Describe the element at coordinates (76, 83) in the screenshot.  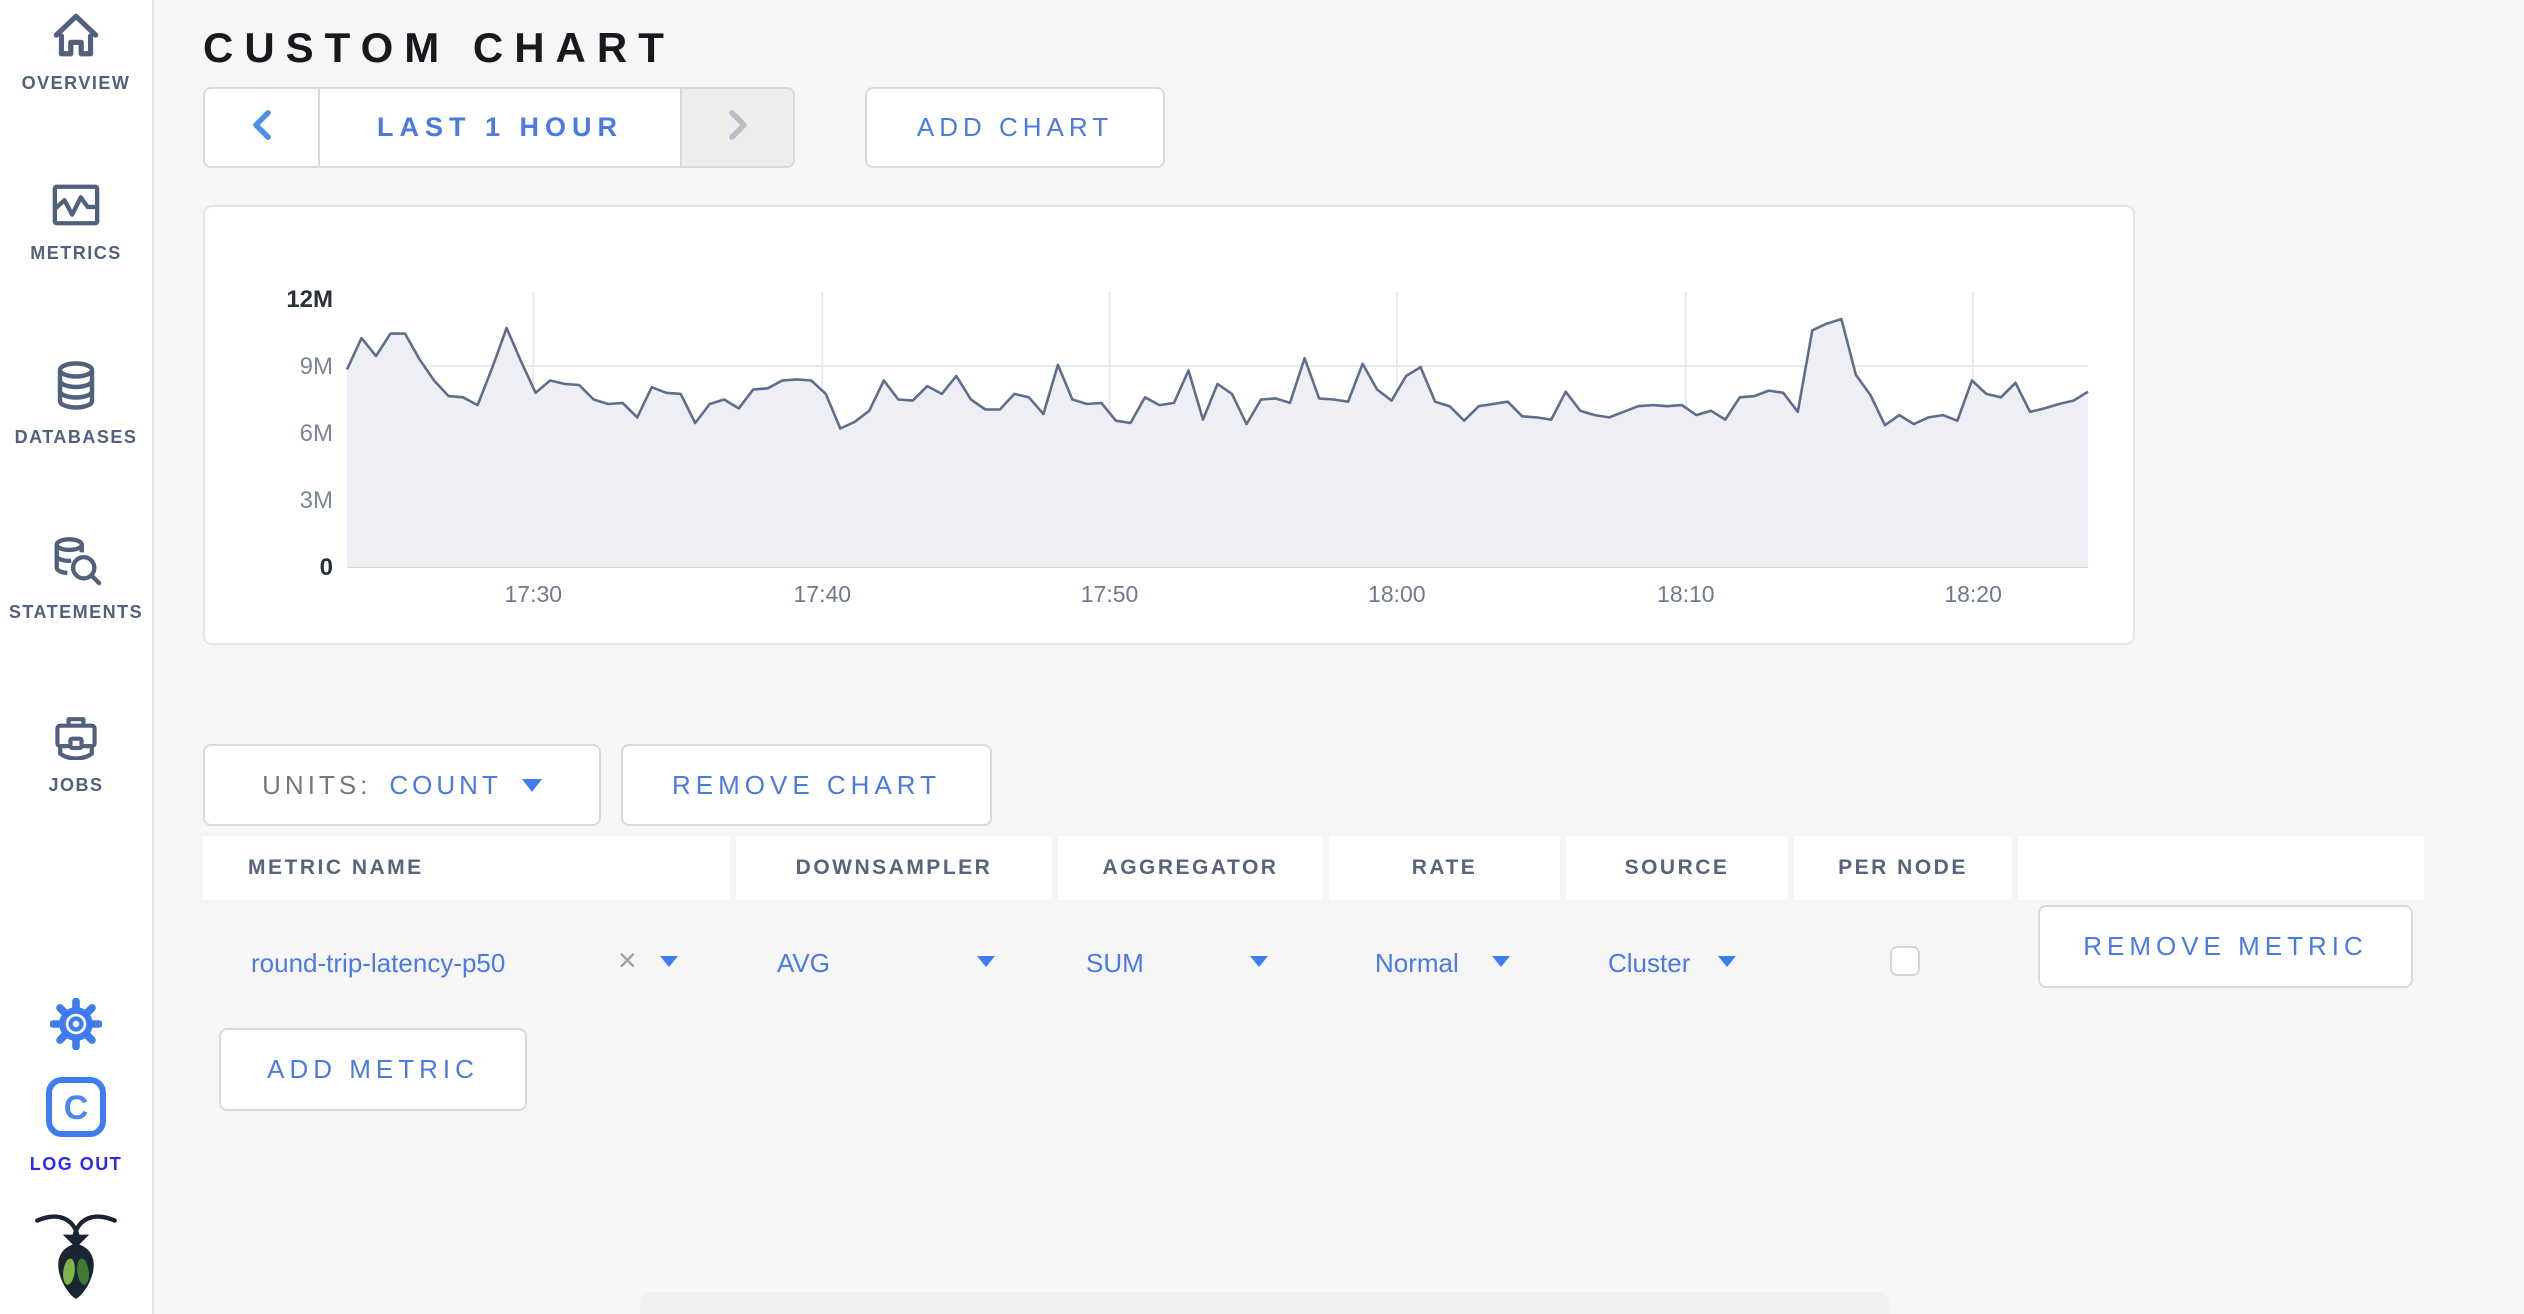
I see `sidebar-item-label: OVERVIEW` at that location.